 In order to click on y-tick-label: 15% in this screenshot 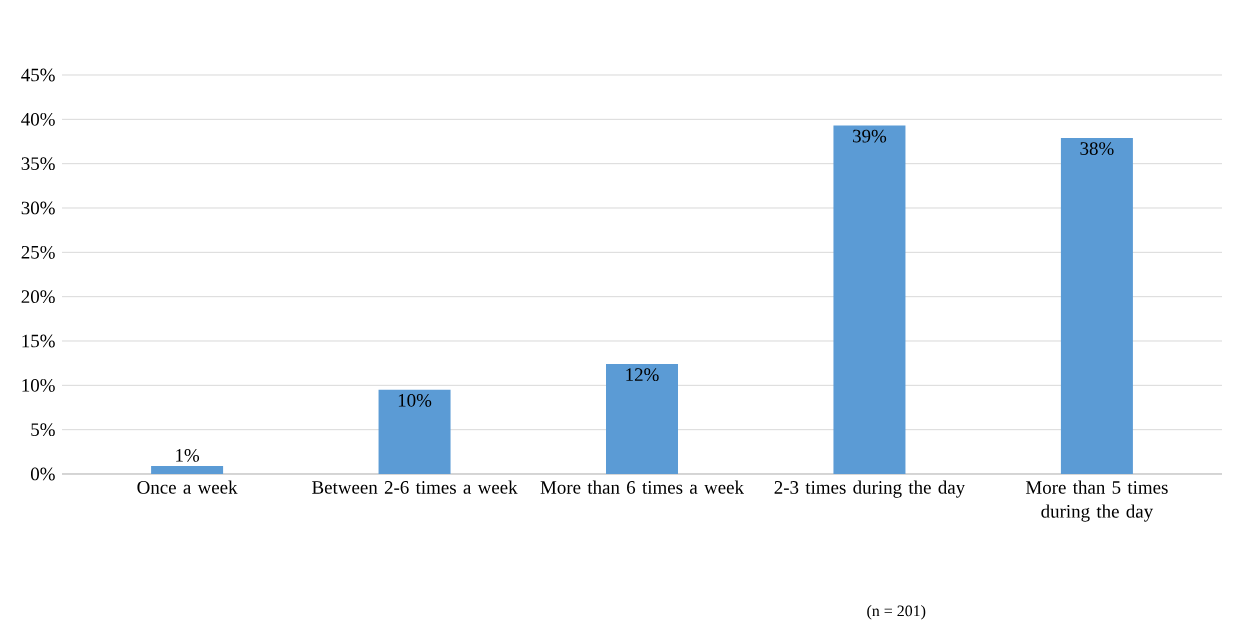, I will do `click(38, 341)`.